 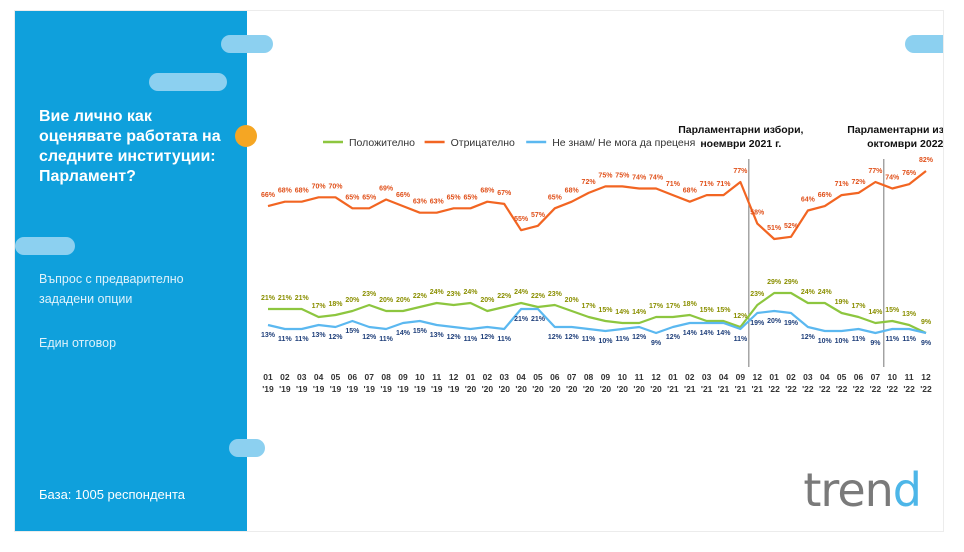 What do you see at coordinates (302, 377) in the screenshot?
I see `x-tick-month: 03` at bounding box center [302, 377].